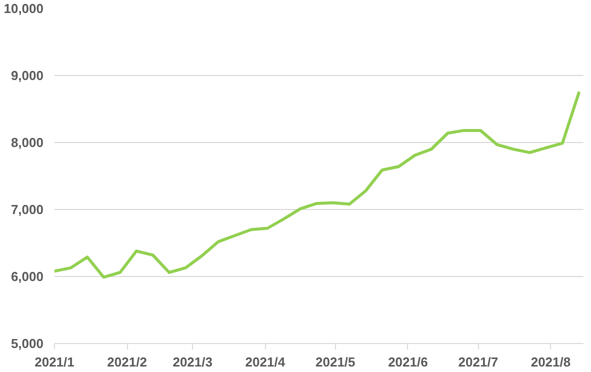  Describe the element at coordinates (127, 362) in the screenshot. I see `x-tick-label: 2021/2` at that location.